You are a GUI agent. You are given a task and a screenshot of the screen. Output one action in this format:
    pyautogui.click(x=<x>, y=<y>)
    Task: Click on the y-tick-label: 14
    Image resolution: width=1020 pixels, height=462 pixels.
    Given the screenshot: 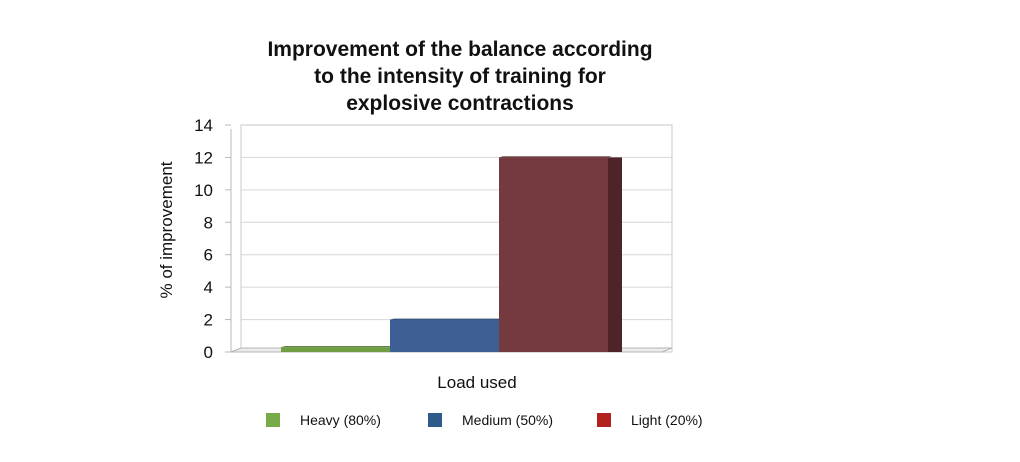 What is the action you would take?
    pyautogui.click(x=203, y=125)
    